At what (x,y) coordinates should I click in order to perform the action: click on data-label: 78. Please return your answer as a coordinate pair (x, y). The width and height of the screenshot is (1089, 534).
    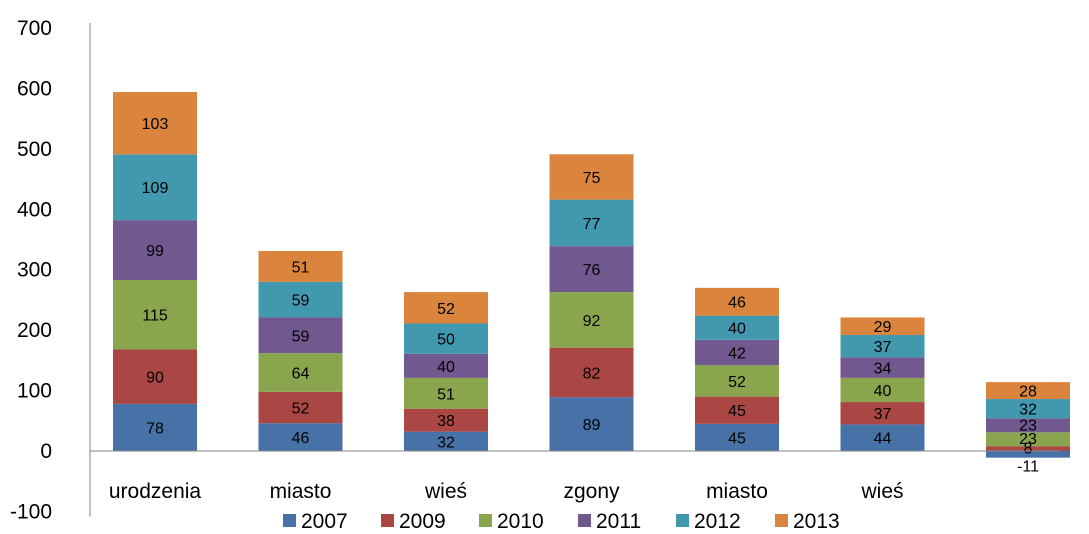
    Looking at the image, I should click on (155, 428).